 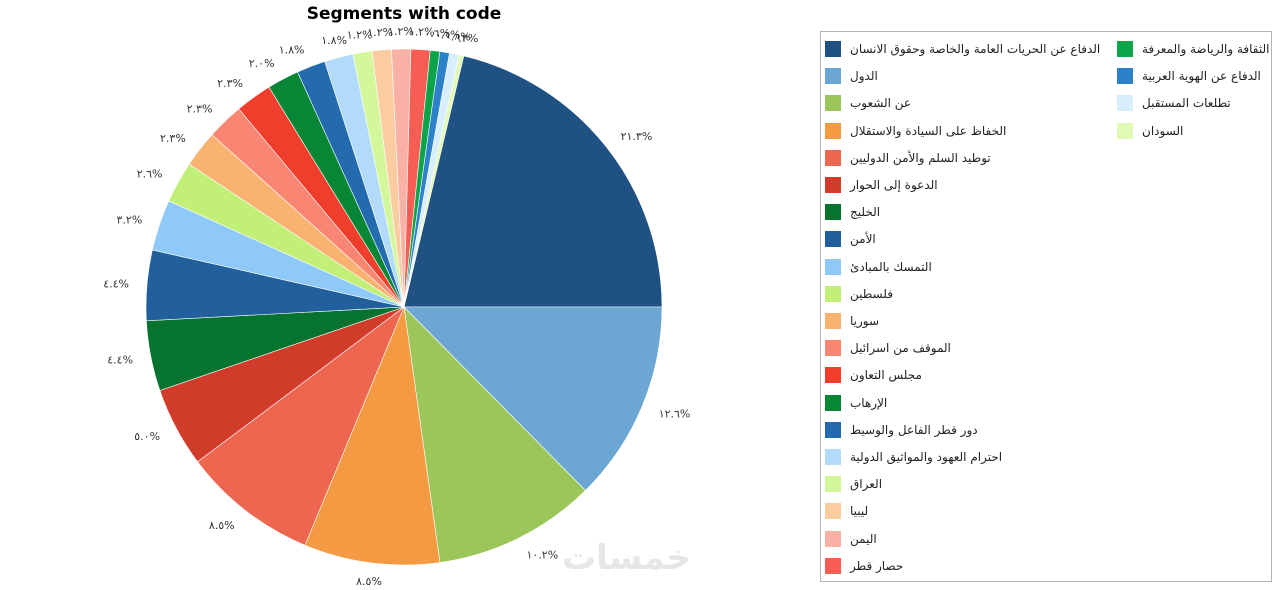 I want to click on legend-item: الخفاظ على السيادة والاستقلال, so click(x=915, y=131).